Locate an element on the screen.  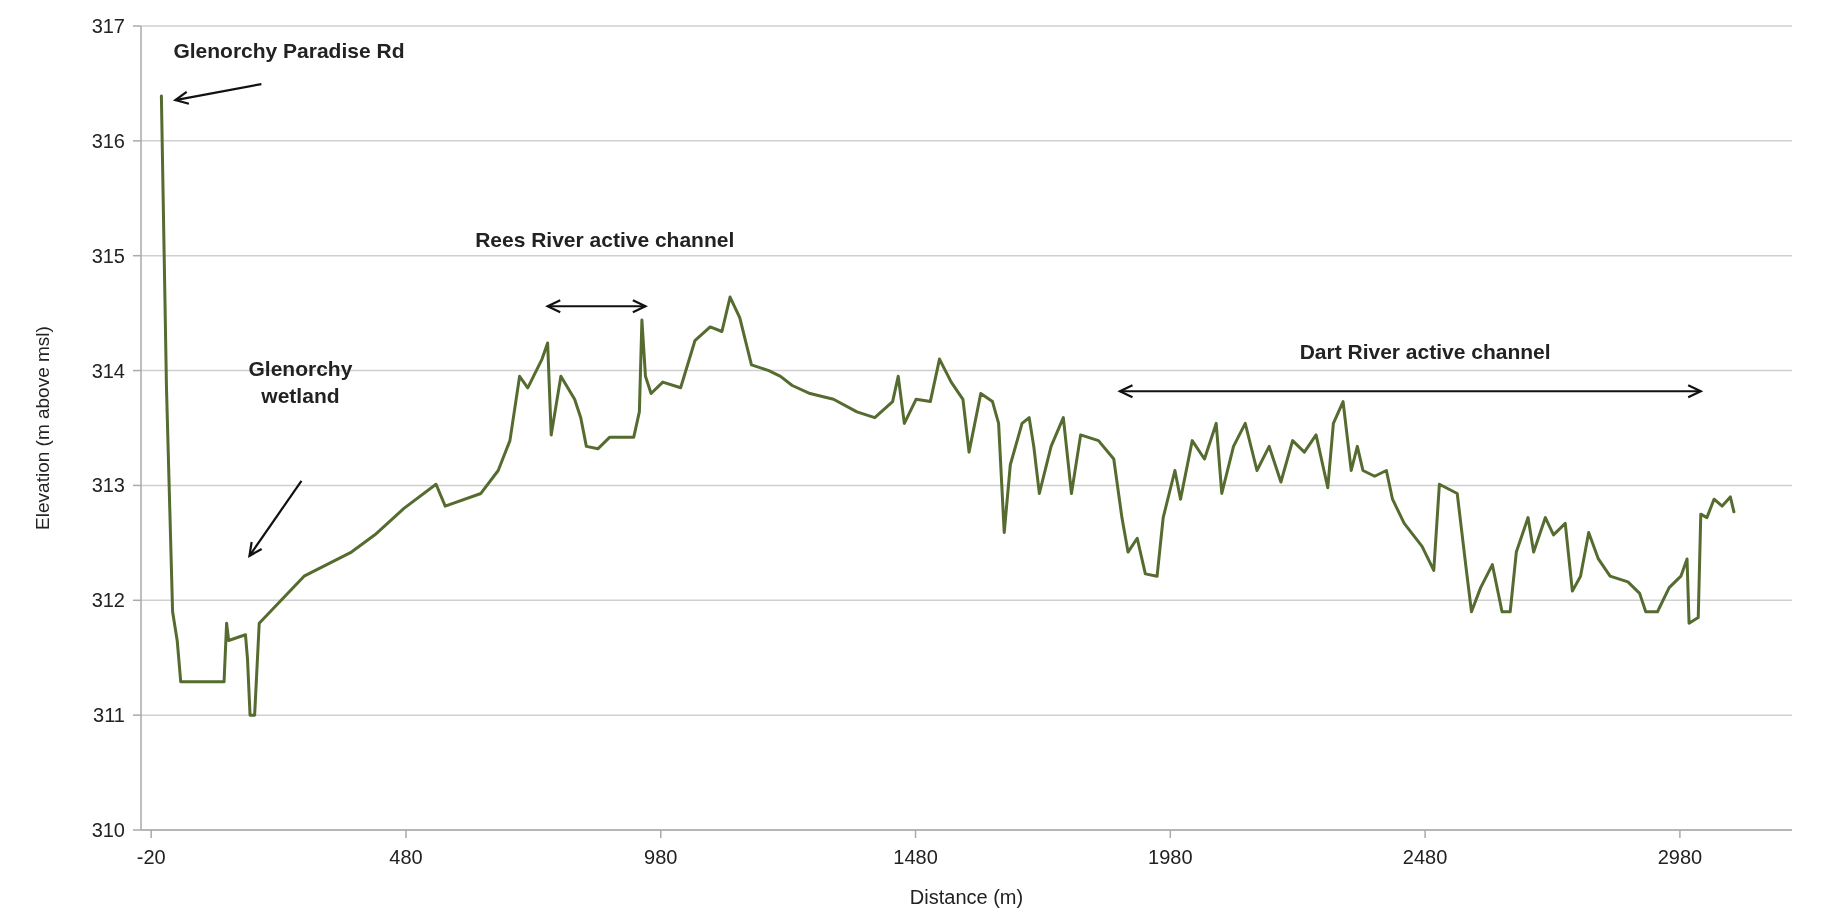
y-tick-label: 313 is located at coordinates (108, 485).